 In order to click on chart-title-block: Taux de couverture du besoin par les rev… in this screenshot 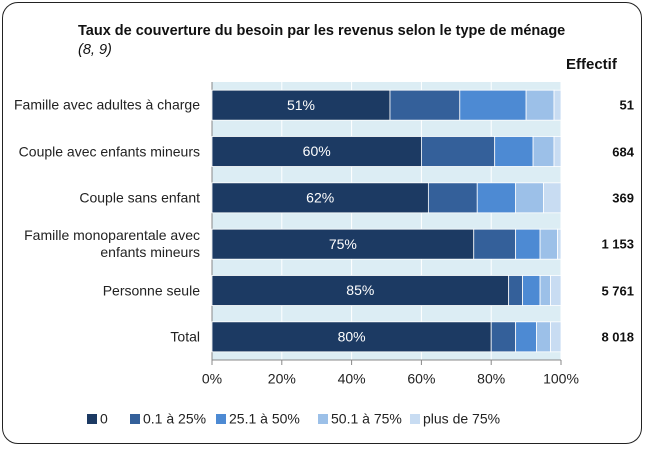, I will do `click(323, 41)`.